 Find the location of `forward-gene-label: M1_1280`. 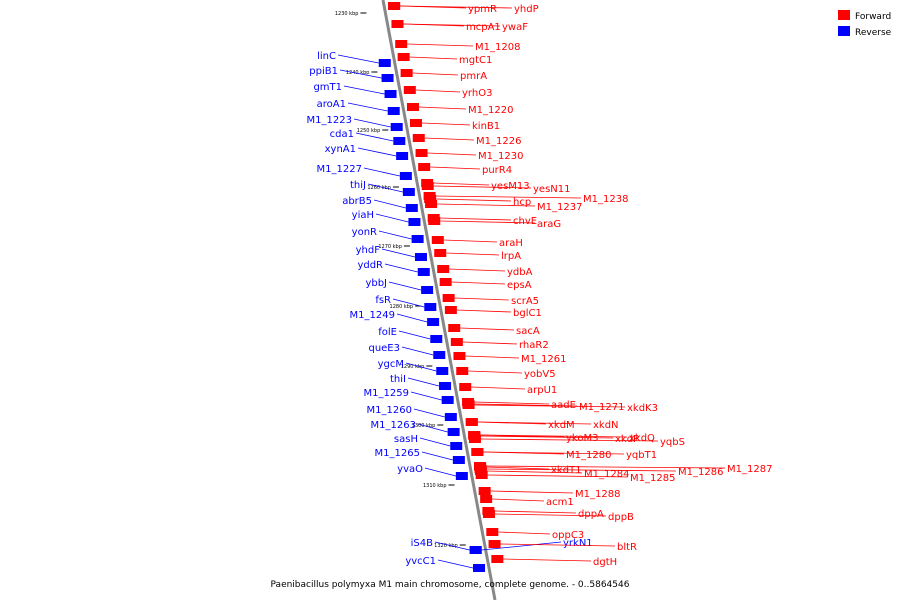

forward-gene-label: M1_1280 is located at coordinates (588, 455).